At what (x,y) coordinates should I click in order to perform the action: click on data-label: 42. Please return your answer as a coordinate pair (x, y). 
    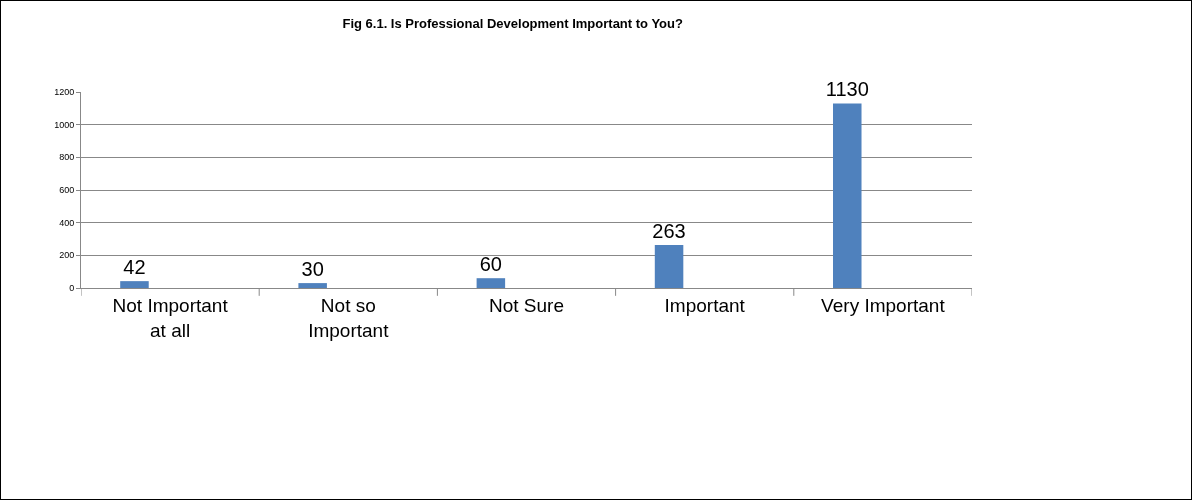
    Looking at the image, I should click on (134, 267).